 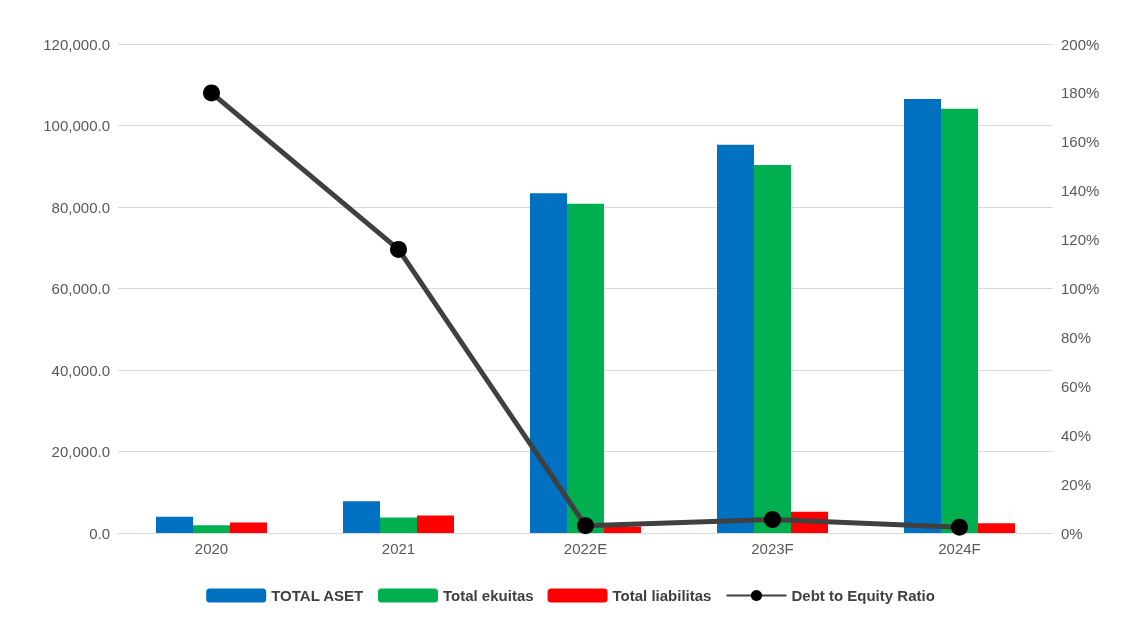 What do you see at coordinates (772, 548) in the screenshot?
I see `x-tick-label: 2023F` at bounding box center [772, 548].